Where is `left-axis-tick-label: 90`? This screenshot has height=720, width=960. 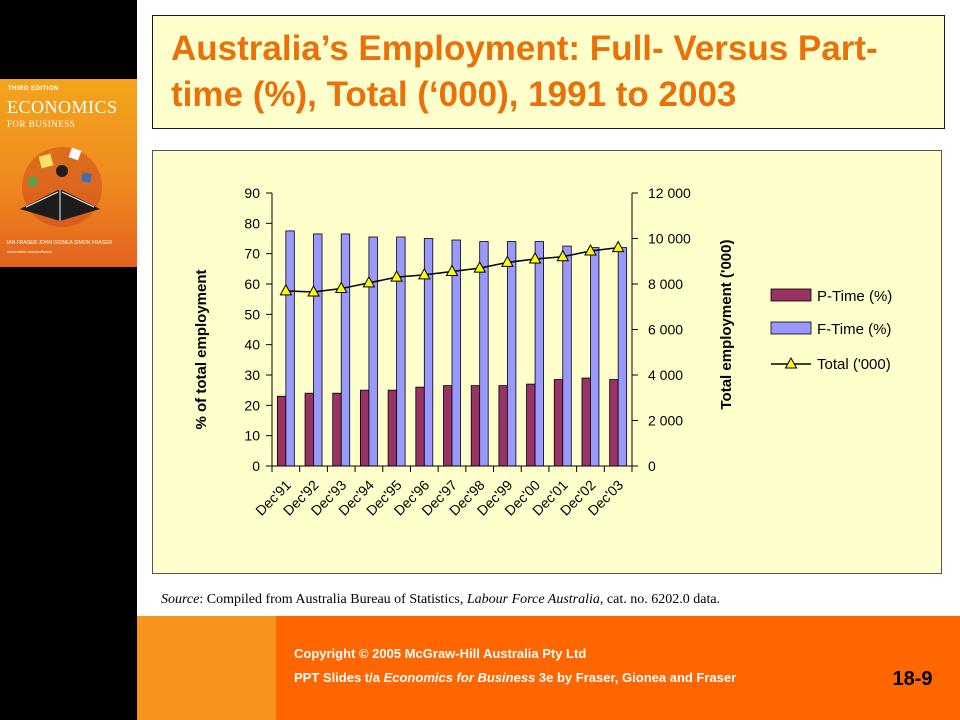 left-axis-tick-label: 90 is located at coordinates (252, 193).